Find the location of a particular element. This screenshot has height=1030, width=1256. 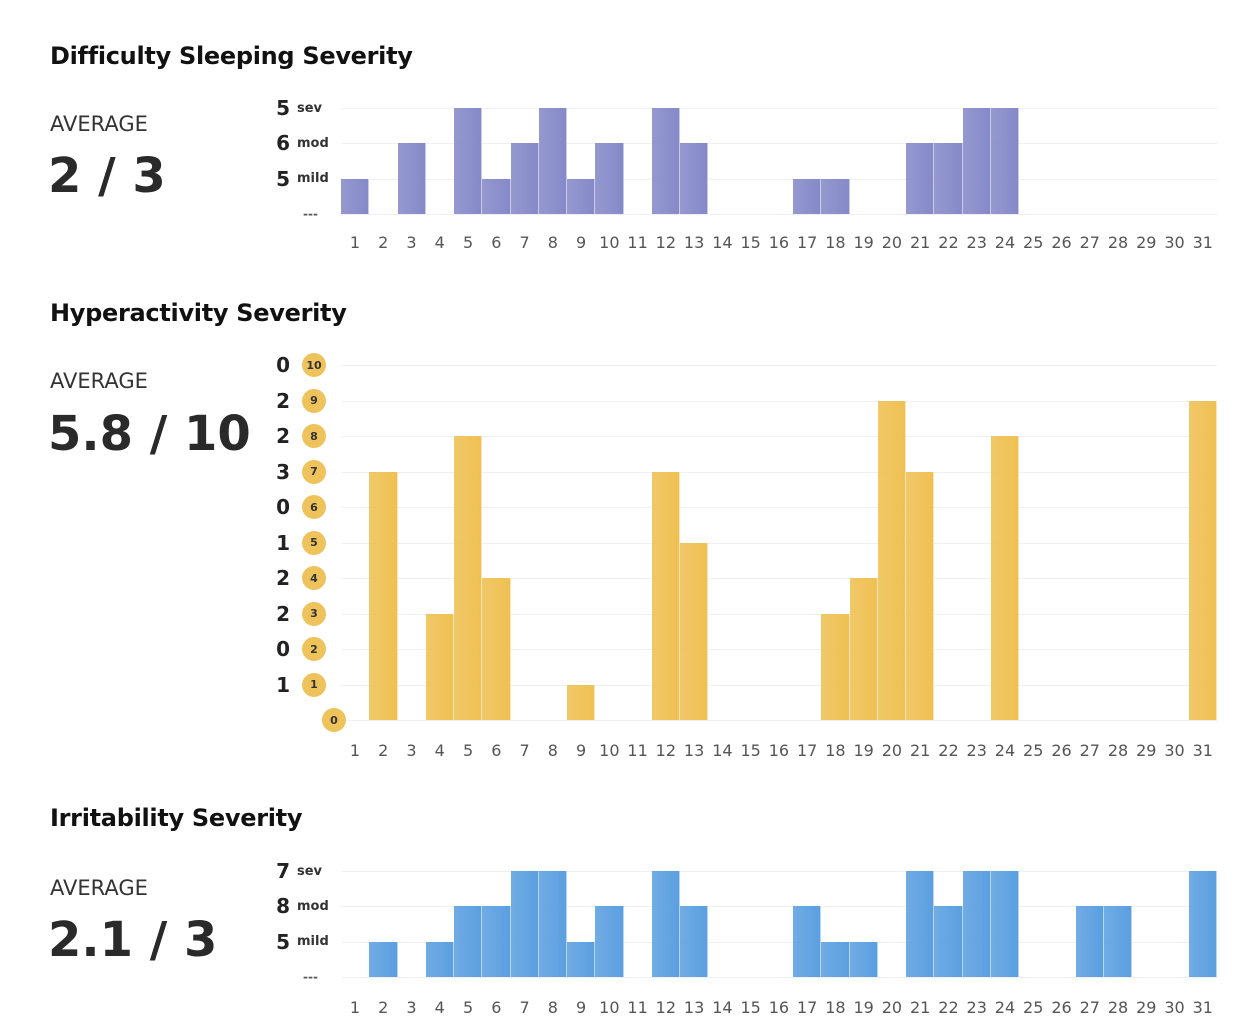

y-level-label: 5 sev is located at coordinates (296, 108).